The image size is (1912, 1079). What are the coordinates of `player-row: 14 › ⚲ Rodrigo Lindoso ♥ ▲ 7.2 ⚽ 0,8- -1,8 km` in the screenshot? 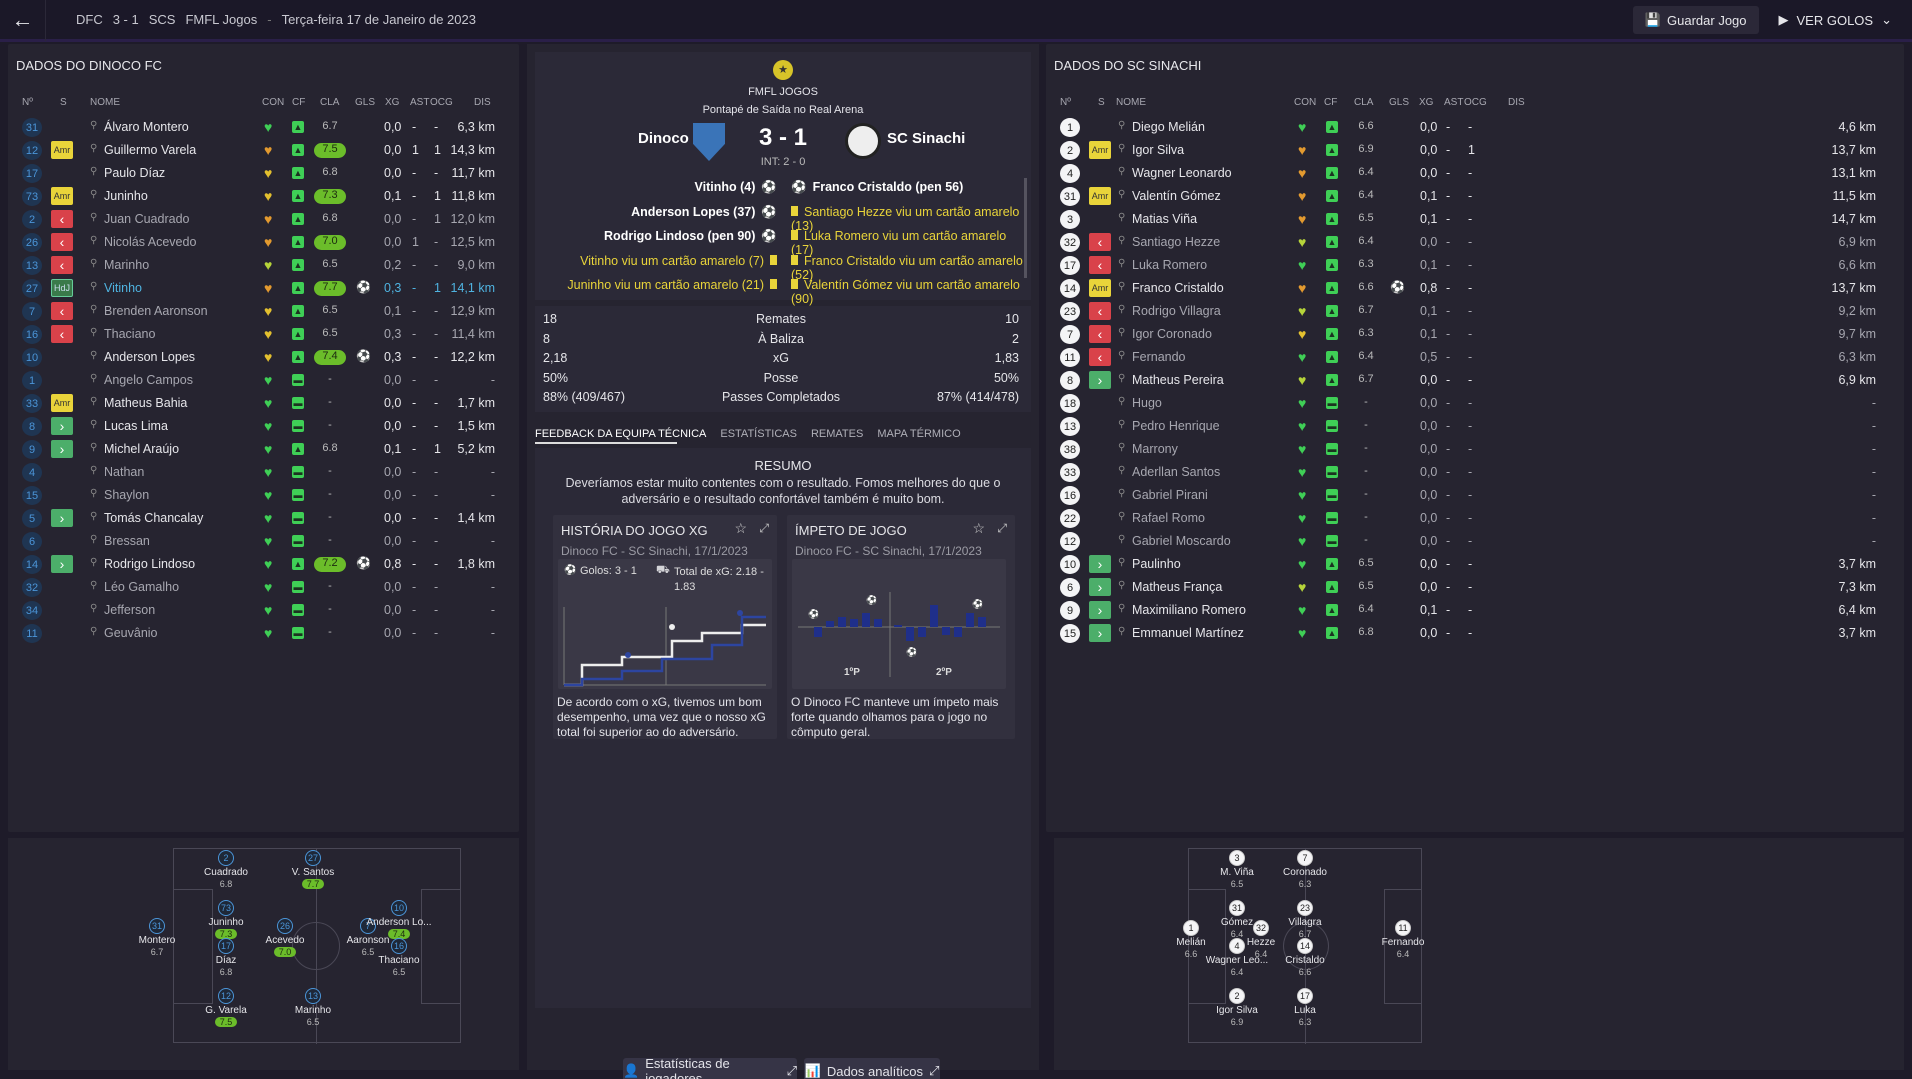 It's located at (263, 564).